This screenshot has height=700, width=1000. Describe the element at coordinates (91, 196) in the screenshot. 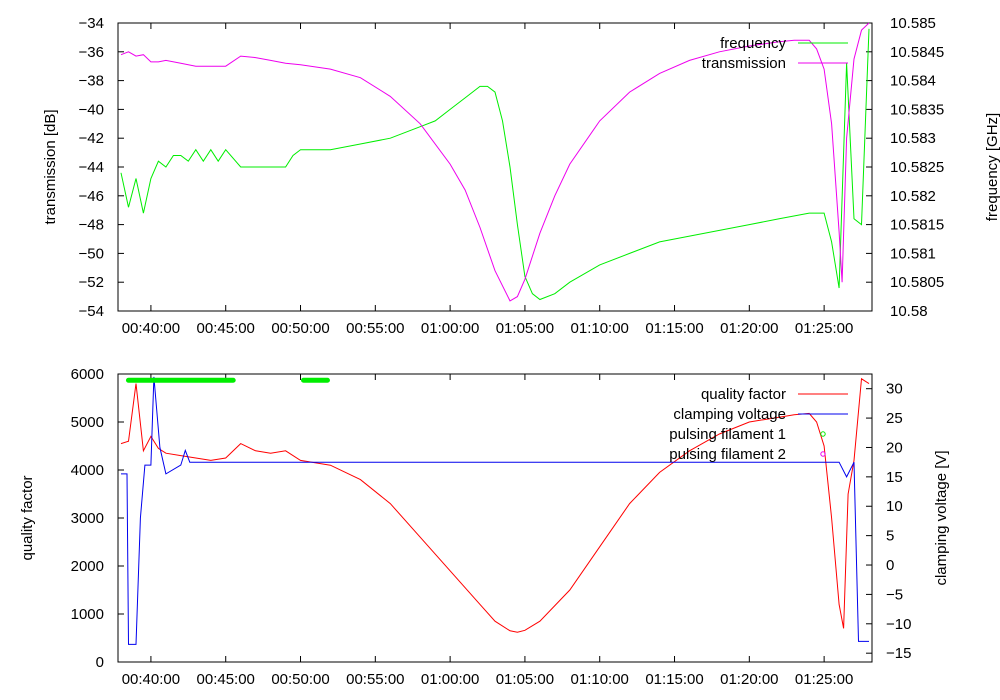

I see `y-tick-label: −46` at that location.